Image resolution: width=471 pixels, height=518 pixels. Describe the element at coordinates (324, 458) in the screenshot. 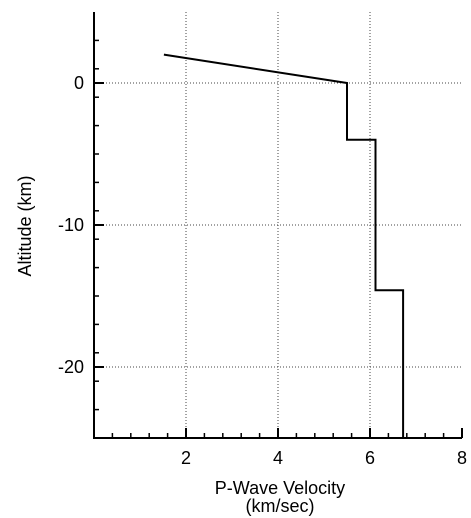

I see `x-tick-labels: 2 4 6 8` at that location.